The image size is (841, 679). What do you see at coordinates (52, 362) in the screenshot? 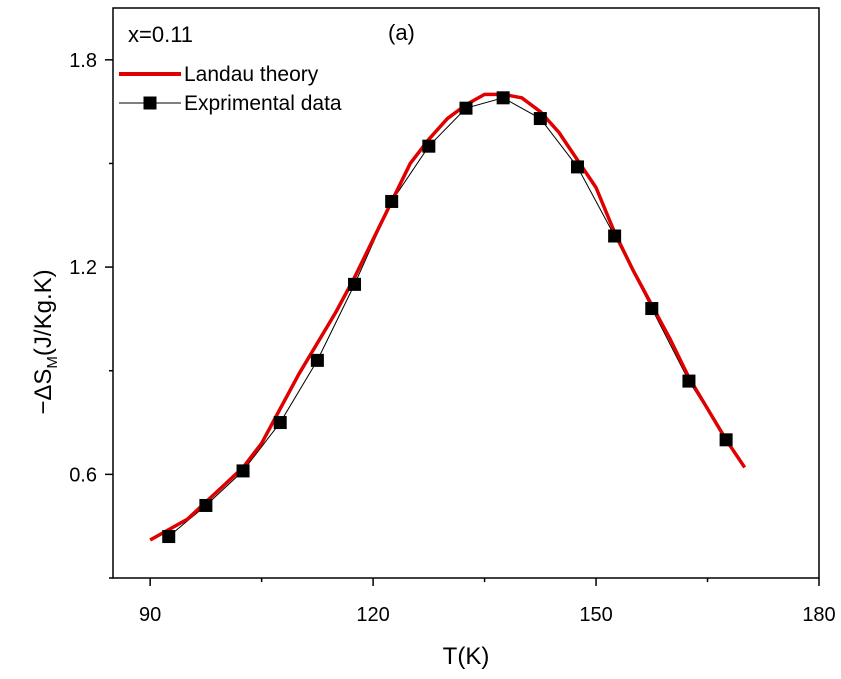
I see `y-axis-label-subscript: M` at bounding box center [52, 362].